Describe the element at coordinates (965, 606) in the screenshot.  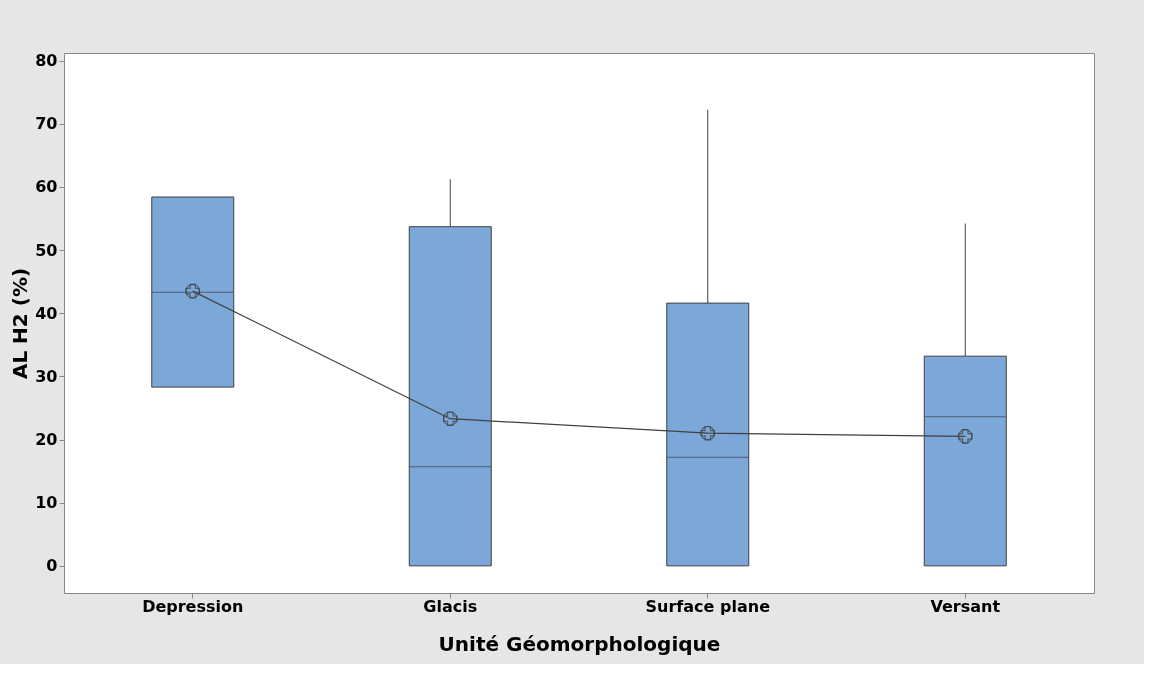
I see `x-tick-label: Versant` at that location.